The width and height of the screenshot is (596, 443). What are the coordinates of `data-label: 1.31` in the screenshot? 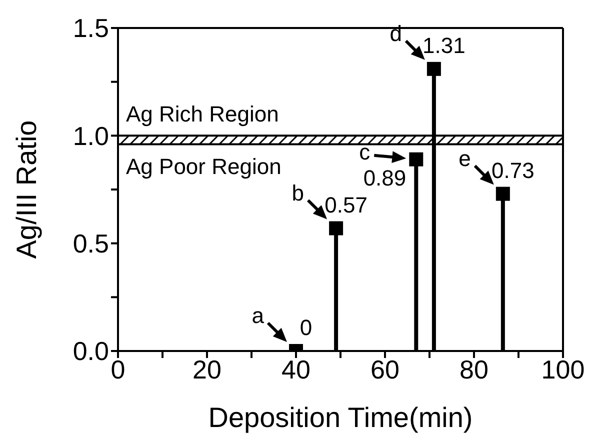 It's located at (444, 45).